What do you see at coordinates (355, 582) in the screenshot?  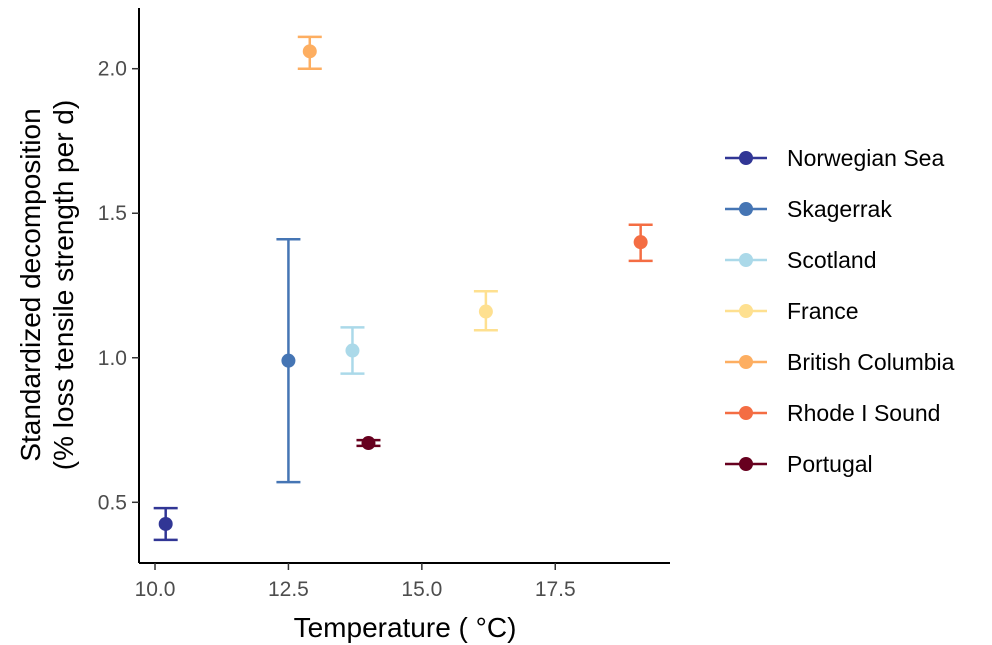 I see `x-ticks: 10.0 12.5 15.0 17.5` at bounding box center [355, 582].